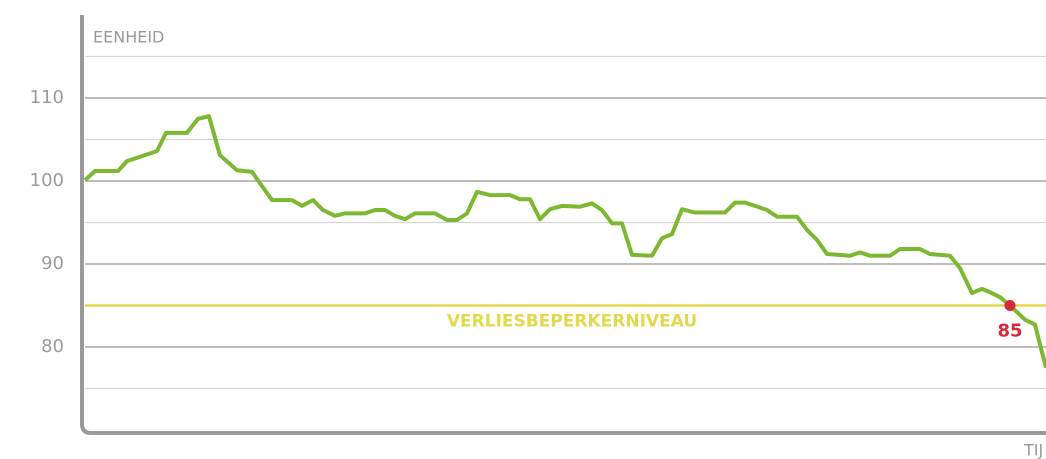 This screenshot has width=1046, height=459. What do you see at coordinates (52, 263) in the screenshot?
I see `y-tick-label: 90` at bounding box center [52, 263].